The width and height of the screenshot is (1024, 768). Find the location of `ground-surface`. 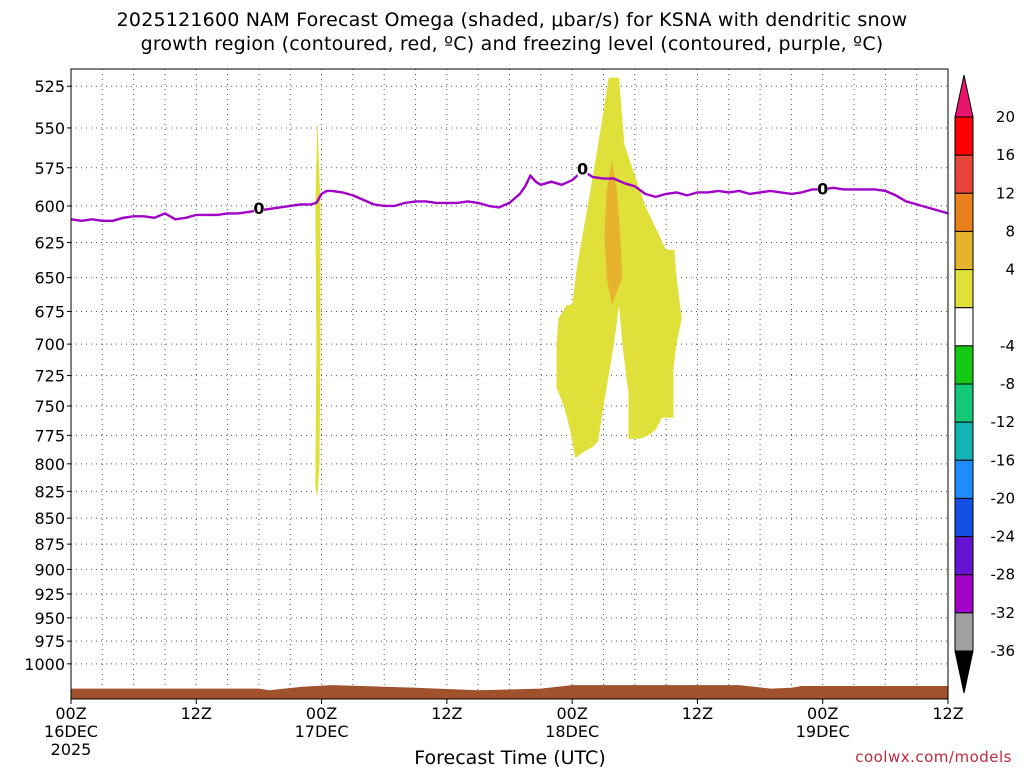

ground-surface is located at coordinates (509, 692).